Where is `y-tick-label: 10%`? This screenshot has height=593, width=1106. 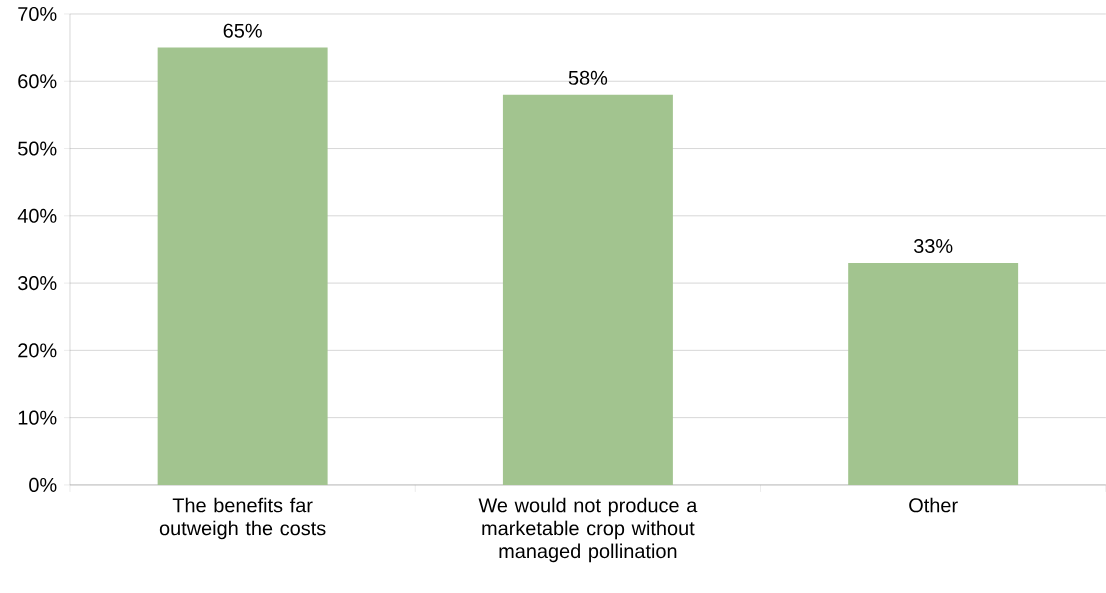
y-tick-label: 10% is located at coordinates (37, 417).